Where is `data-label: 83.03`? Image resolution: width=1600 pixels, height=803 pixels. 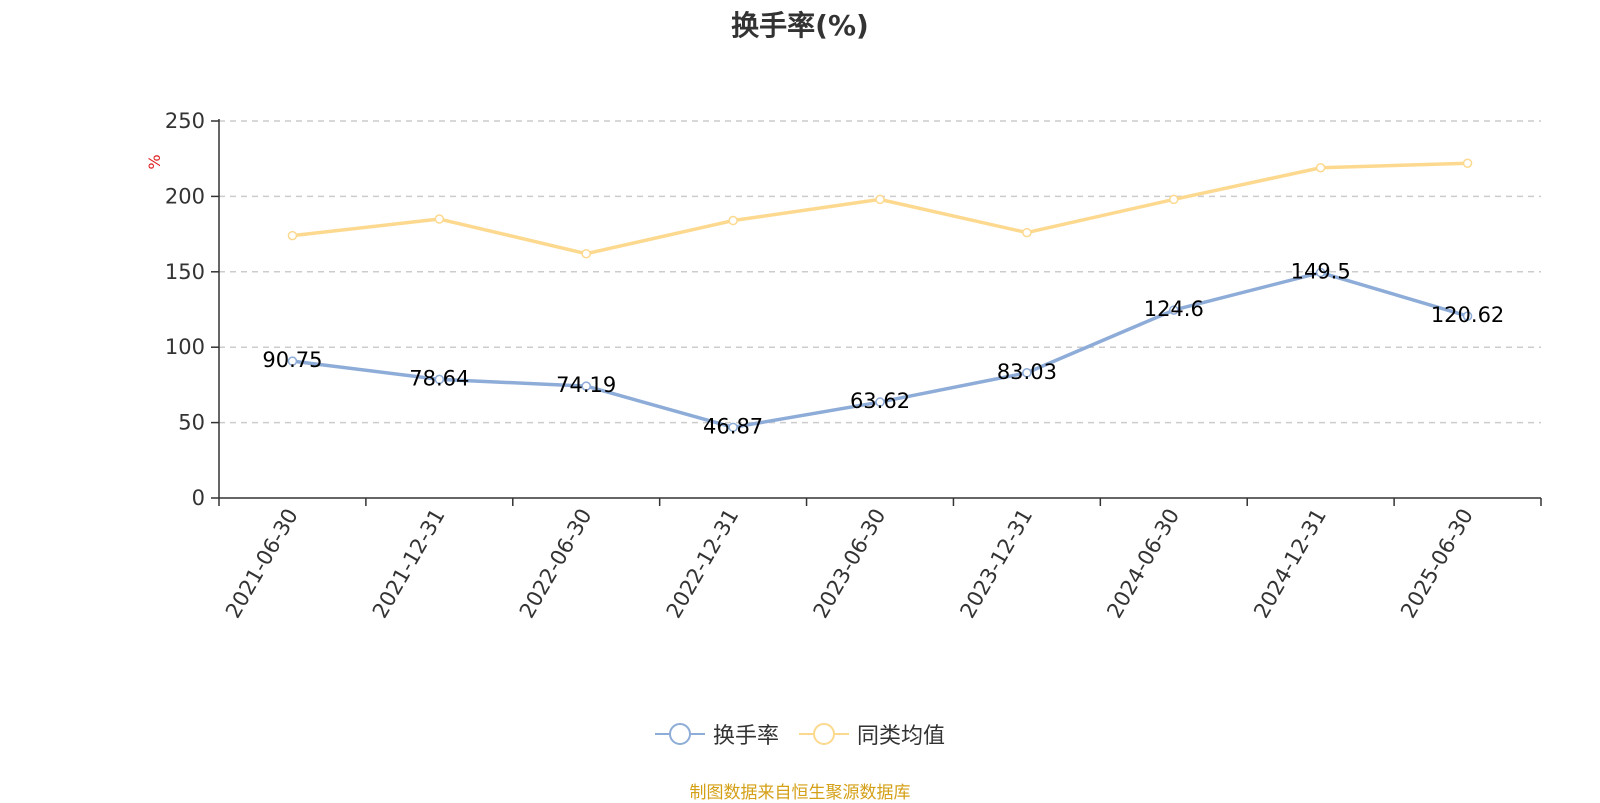
data-label: 83.03 is located at coordinates (1027, 372).